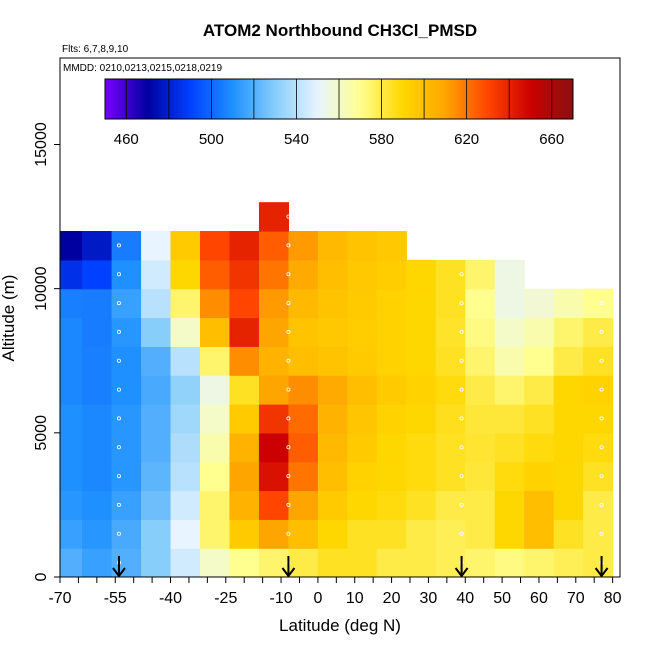 The width and height of the screenshot is (650, 650). Describe the element at coordinates (225, 598) in the screenshot. I see `x-axis-tick-label: -25` at that location.